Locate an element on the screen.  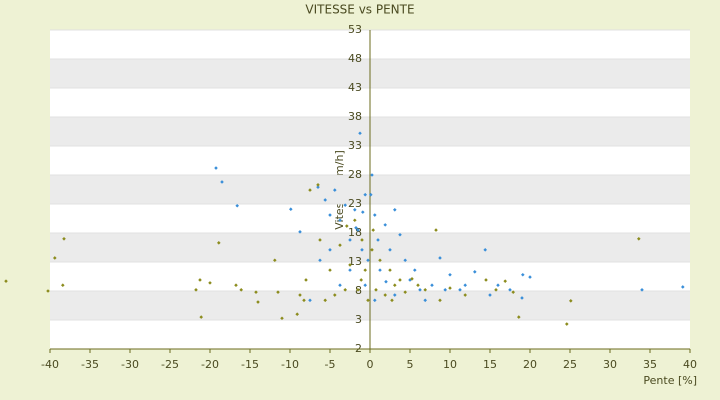
y-tick-label: 48 is located at coordinates (355, 58).